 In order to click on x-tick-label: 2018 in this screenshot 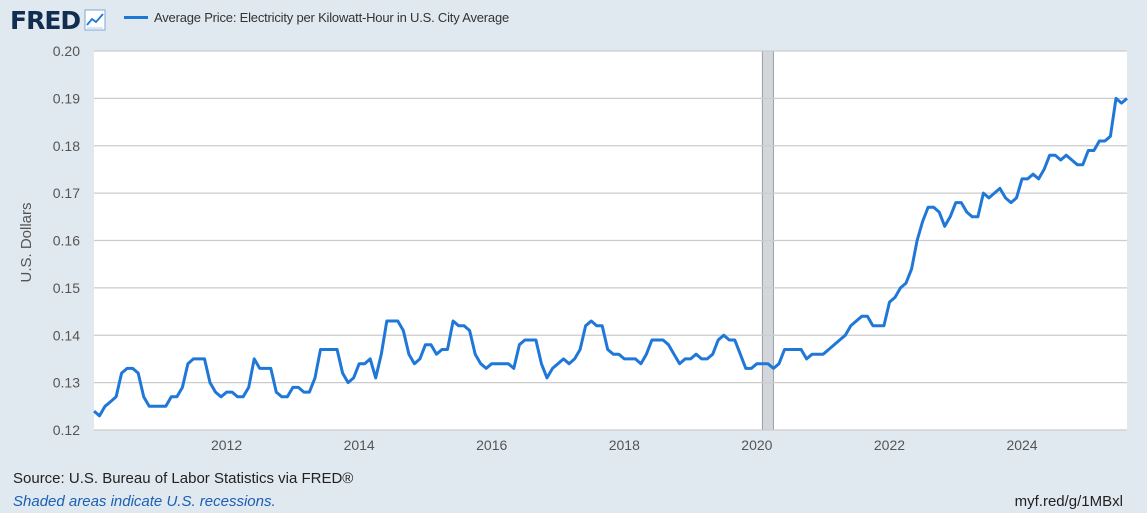, I will do `click(624, 445)`.